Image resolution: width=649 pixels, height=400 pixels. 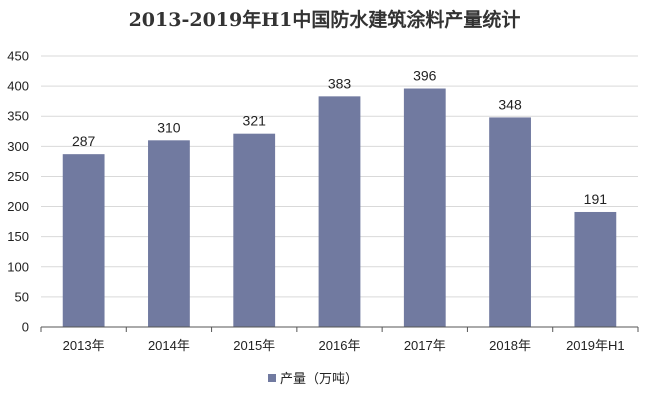 What do you see at coordinates (596, 199) in the screenshot?
I see `data-label: 191` at bounding box center [596, 199].